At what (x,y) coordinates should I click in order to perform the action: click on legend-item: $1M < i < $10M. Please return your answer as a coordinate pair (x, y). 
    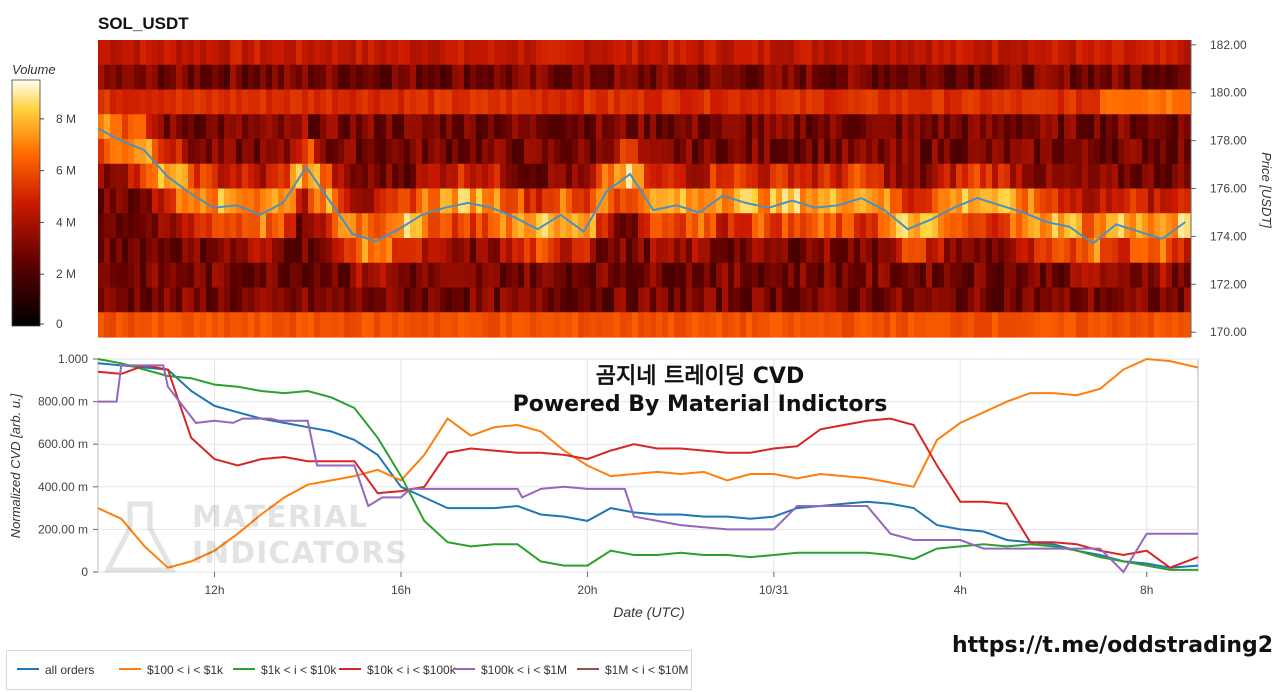
    Looking at the image, I should click on (632, 670).